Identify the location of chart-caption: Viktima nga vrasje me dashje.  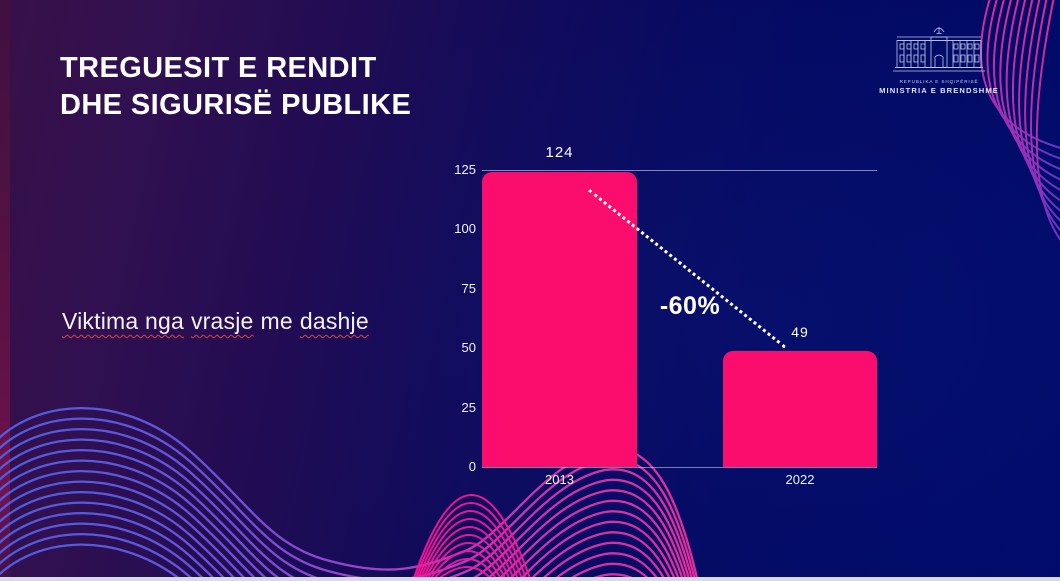
(219, 321).